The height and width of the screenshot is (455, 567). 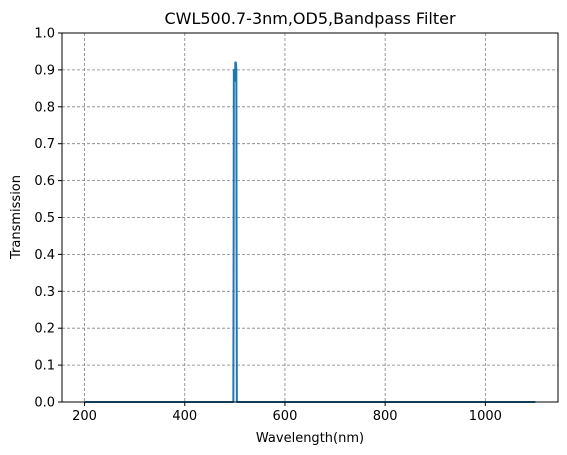 What do you see at coordinates (310, 438) in the screenshot?
I see `x-axis-label: Wavelength(nm)` at bounding box center [310, 438].